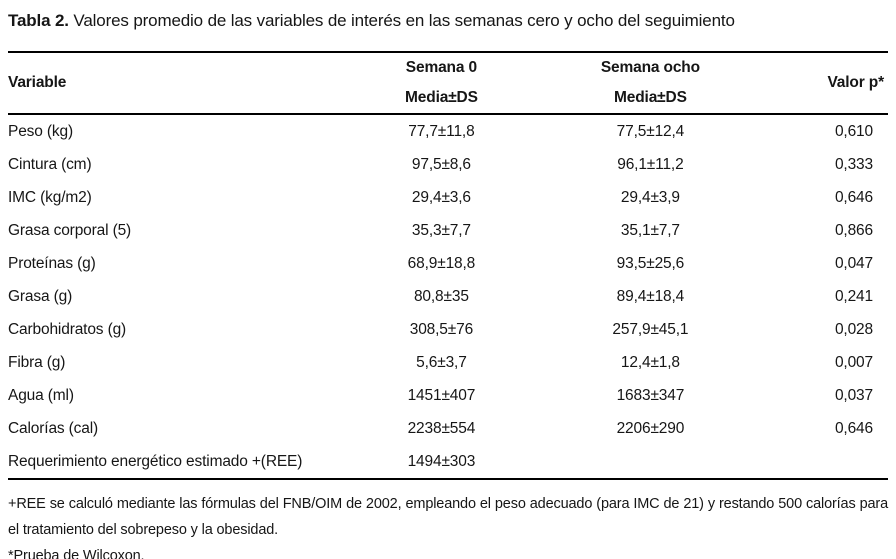 The width and height of the screenshot is (896, 559). I want to click on table-row: Fibra (g) 5,6±3,7 12,4±1,8 0,007, so click(448, 362).